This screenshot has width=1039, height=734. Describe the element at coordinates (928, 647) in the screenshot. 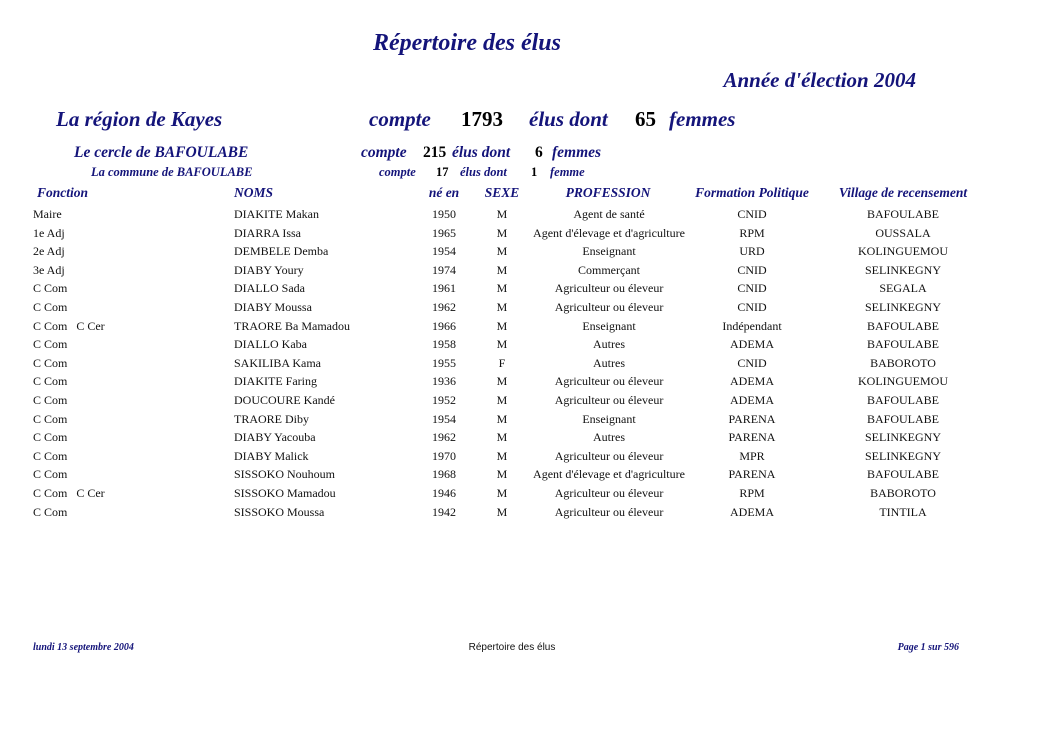

I see `footer-page-number: Page 1 sur 596` at that location.